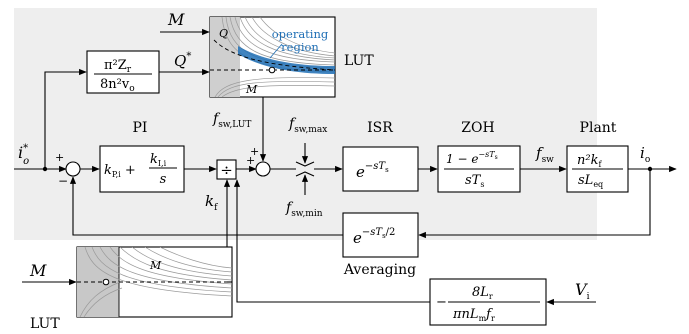 The height and width of the screenshot is (334, 689). Describe the element at coordinates (491, 296) in the screenshot. I see `gain-kf-num-sub: r` at that location.